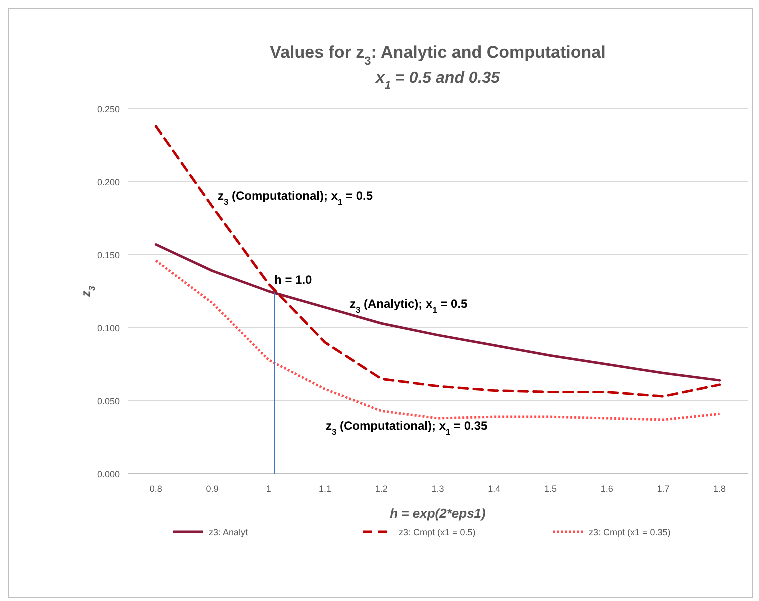 This screenshot has width=759, height=601. Describe the element at coordinates (296, 198) in the screenshot. I see `annotation: z$_{3}$ (Computational); x$_{1}$ = 0.5` at that location.